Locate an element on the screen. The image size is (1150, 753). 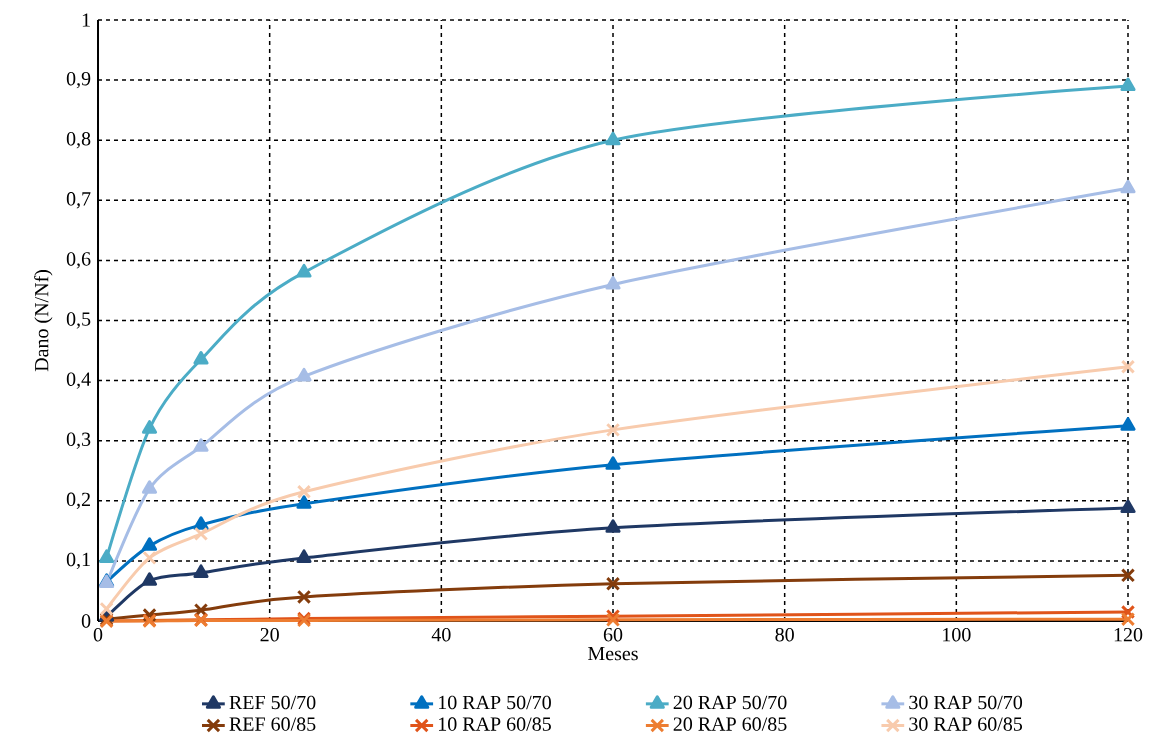
y-axis-title: Dano (N/Nf) is located at coordinates (43, 321).